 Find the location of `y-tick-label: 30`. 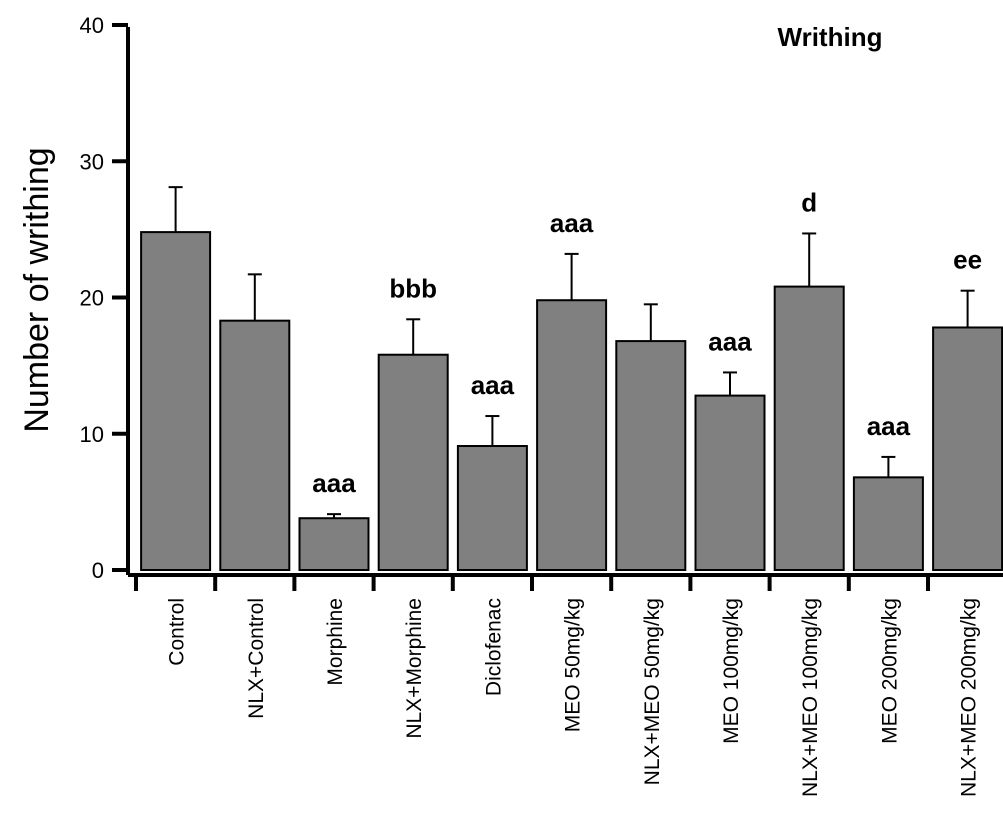

y-tick-label: 30 is located at coordinates (92, 161).